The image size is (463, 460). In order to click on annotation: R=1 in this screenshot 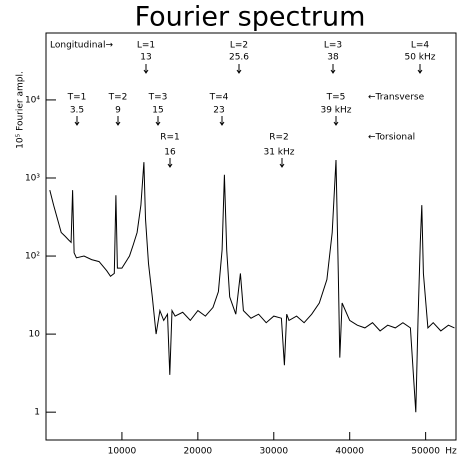, I will do `click(170, 138)`.